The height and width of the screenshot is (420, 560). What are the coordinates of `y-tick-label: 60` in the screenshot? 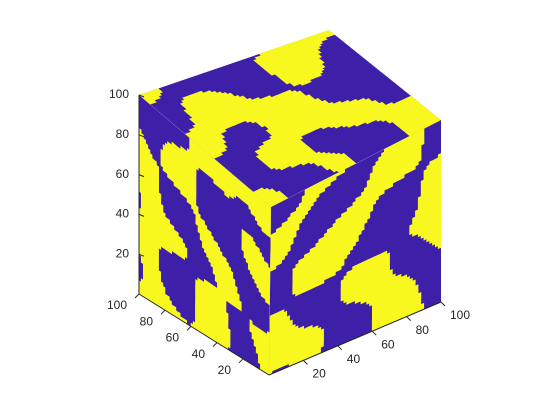 It's located at (173, 338).